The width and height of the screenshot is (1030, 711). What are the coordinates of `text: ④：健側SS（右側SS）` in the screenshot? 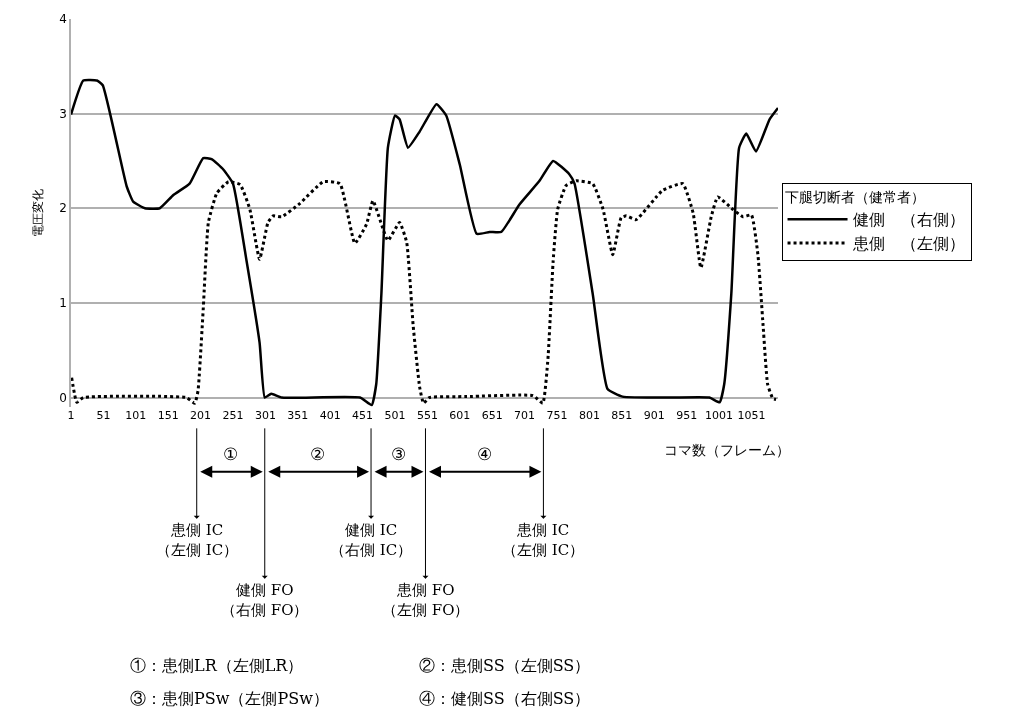 It's located at (505, 698).